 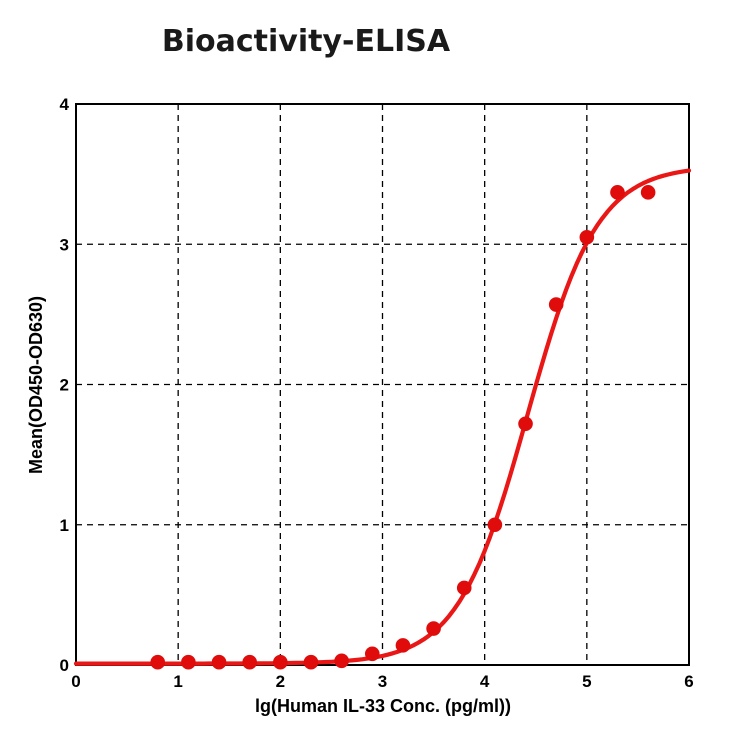 I want to click on y-tick-label-4: 4, so click(x=65, y=104).